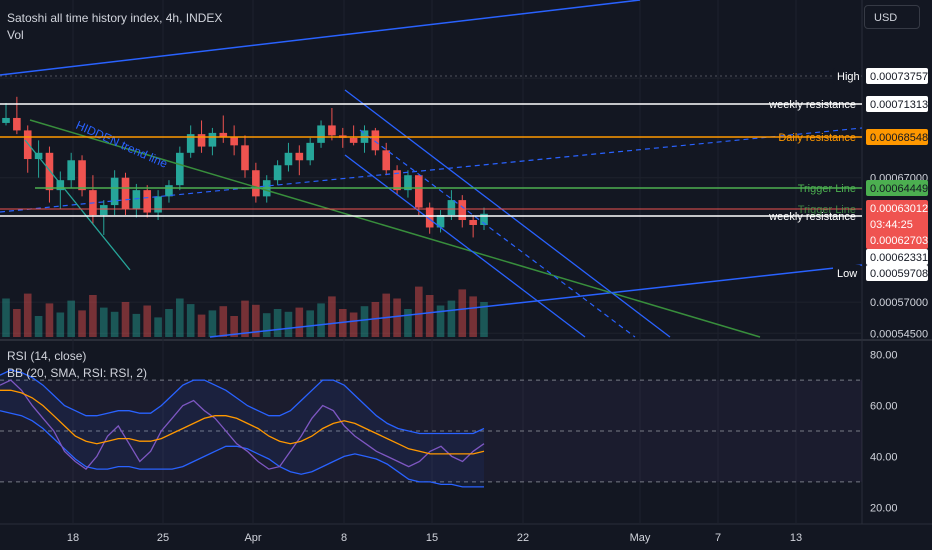 The width and height of the screenshot is (932, 550). Describe the element at coordinates (884, 508) in the screenshot. I see `rsi-y-tick: 20.00` at that location.